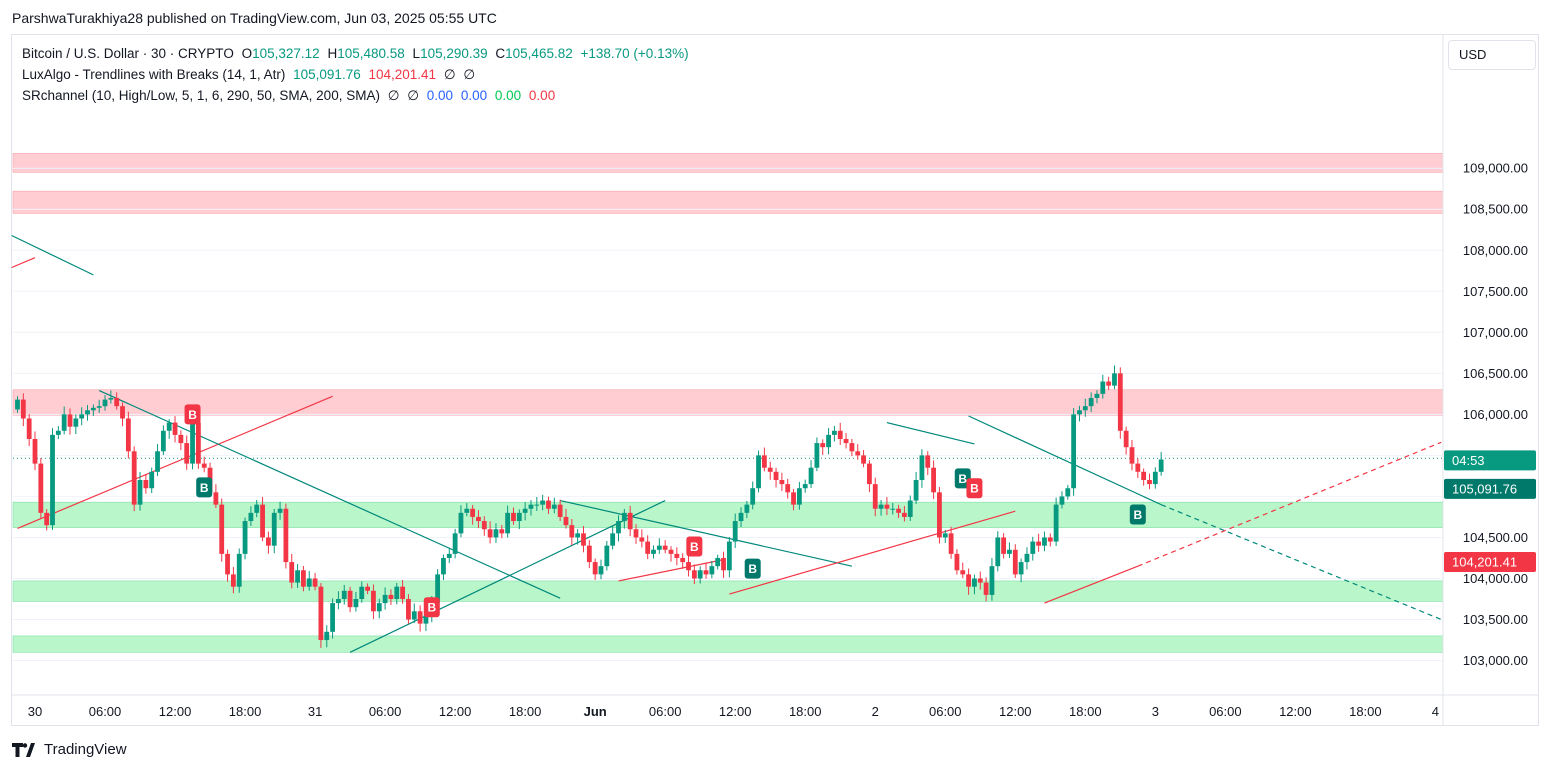 The height and width of the screenshot is (772, 1553). Describe the element at coordinates (1155, 711) in the screenshot. I see `x-tick-label: 3` at that location.